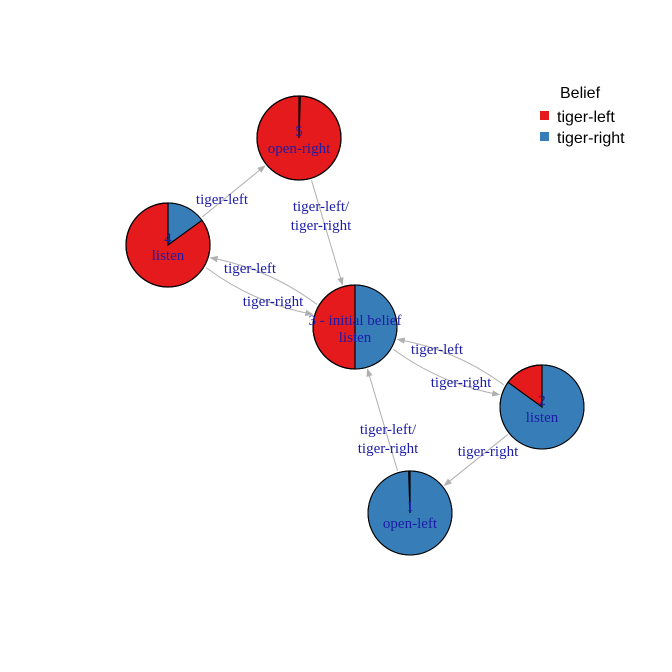 This screenshot has height=672, width=672. I want to click on node-label: 4, so click(168, 239).